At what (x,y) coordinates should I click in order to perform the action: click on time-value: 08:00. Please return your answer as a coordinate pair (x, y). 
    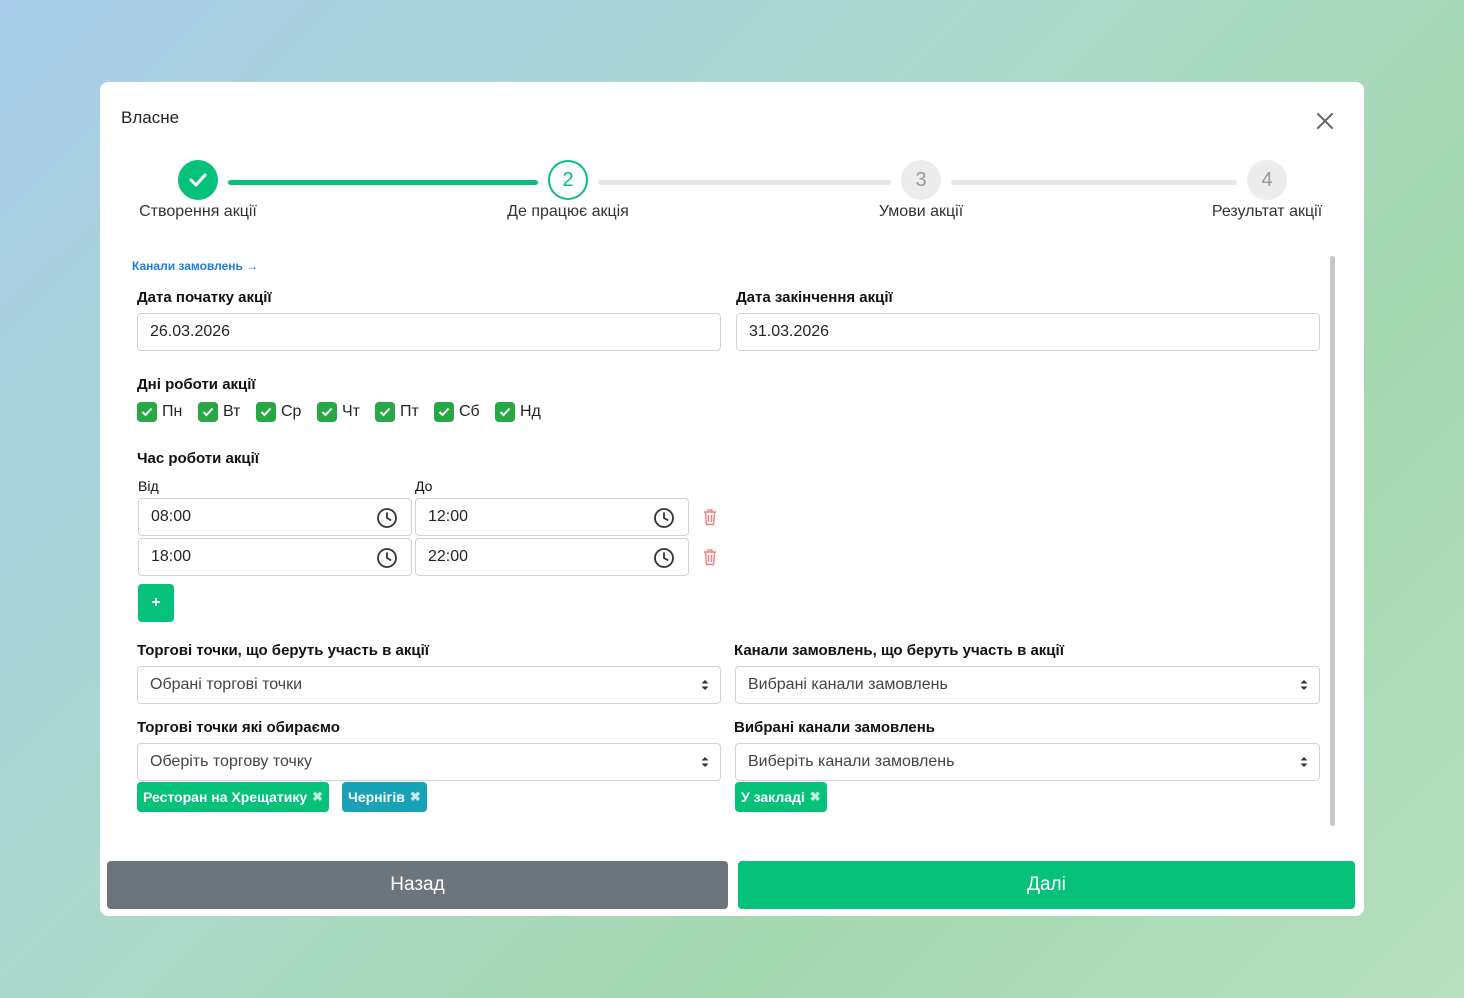
    Looking at the image, I should click on (171, 516).